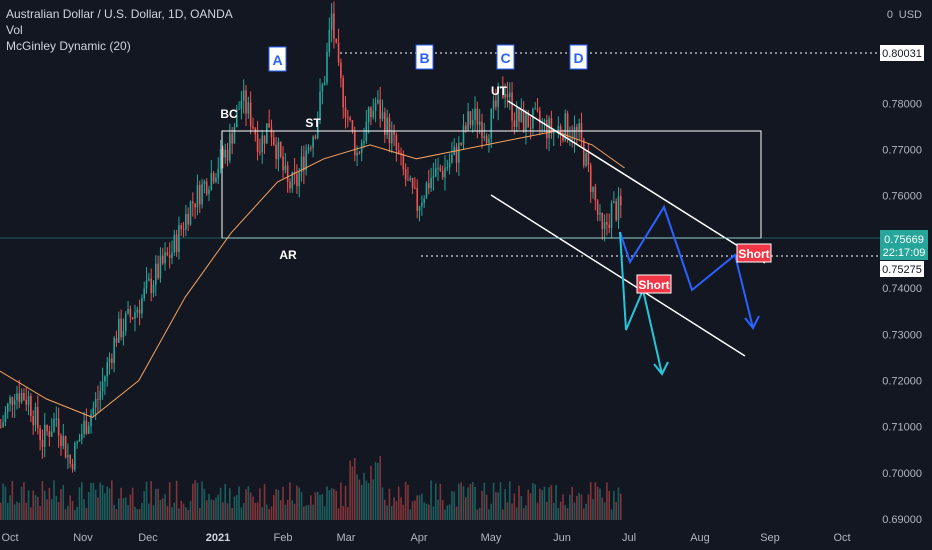 The width and height of the screenshot is (932, 550). I want to click on y-tick-label: 0.70000, so click(902, 474).